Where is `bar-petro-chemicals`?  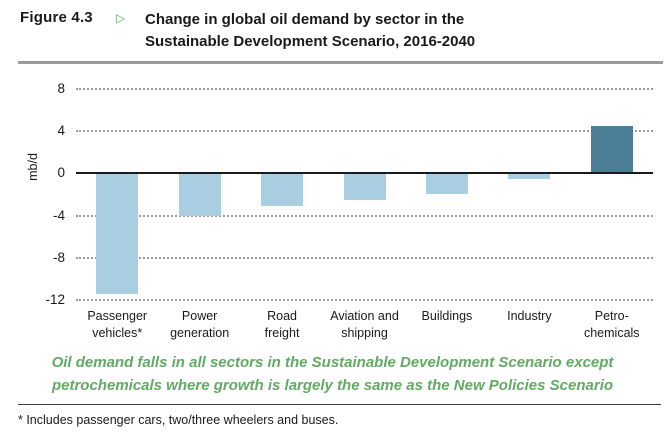
bar-petro-chemicals is located at coordinates (611, 149).